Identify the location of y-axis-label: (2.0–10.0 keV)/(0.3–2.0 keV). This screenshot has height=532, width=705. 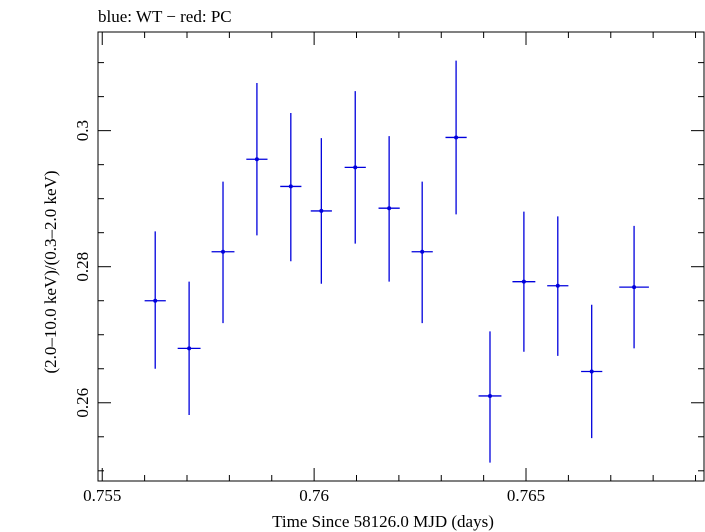
(50, 271).